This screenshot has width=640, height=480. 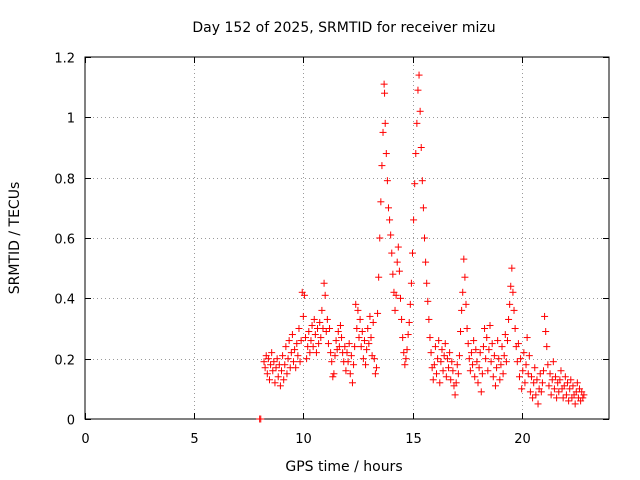 I want to click on y-axis-label: SRMTID / TECUs, so click(x=15, y=238).